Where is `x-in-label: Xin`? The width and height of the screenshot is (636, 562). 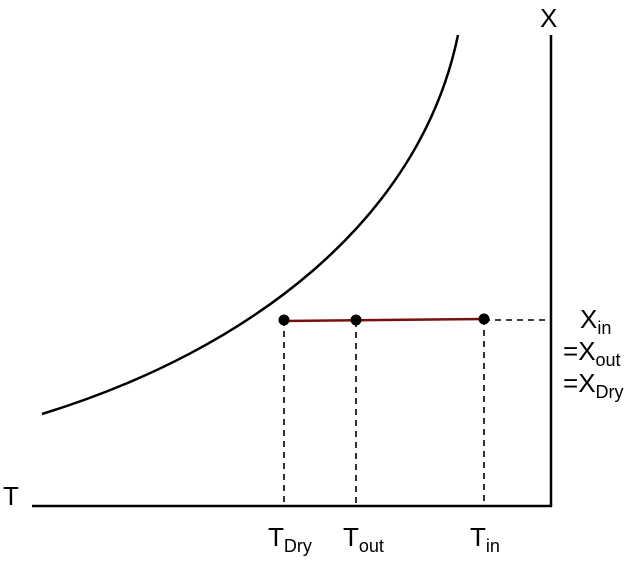 x-in-label: Xin is located at coordinates (595, 321).